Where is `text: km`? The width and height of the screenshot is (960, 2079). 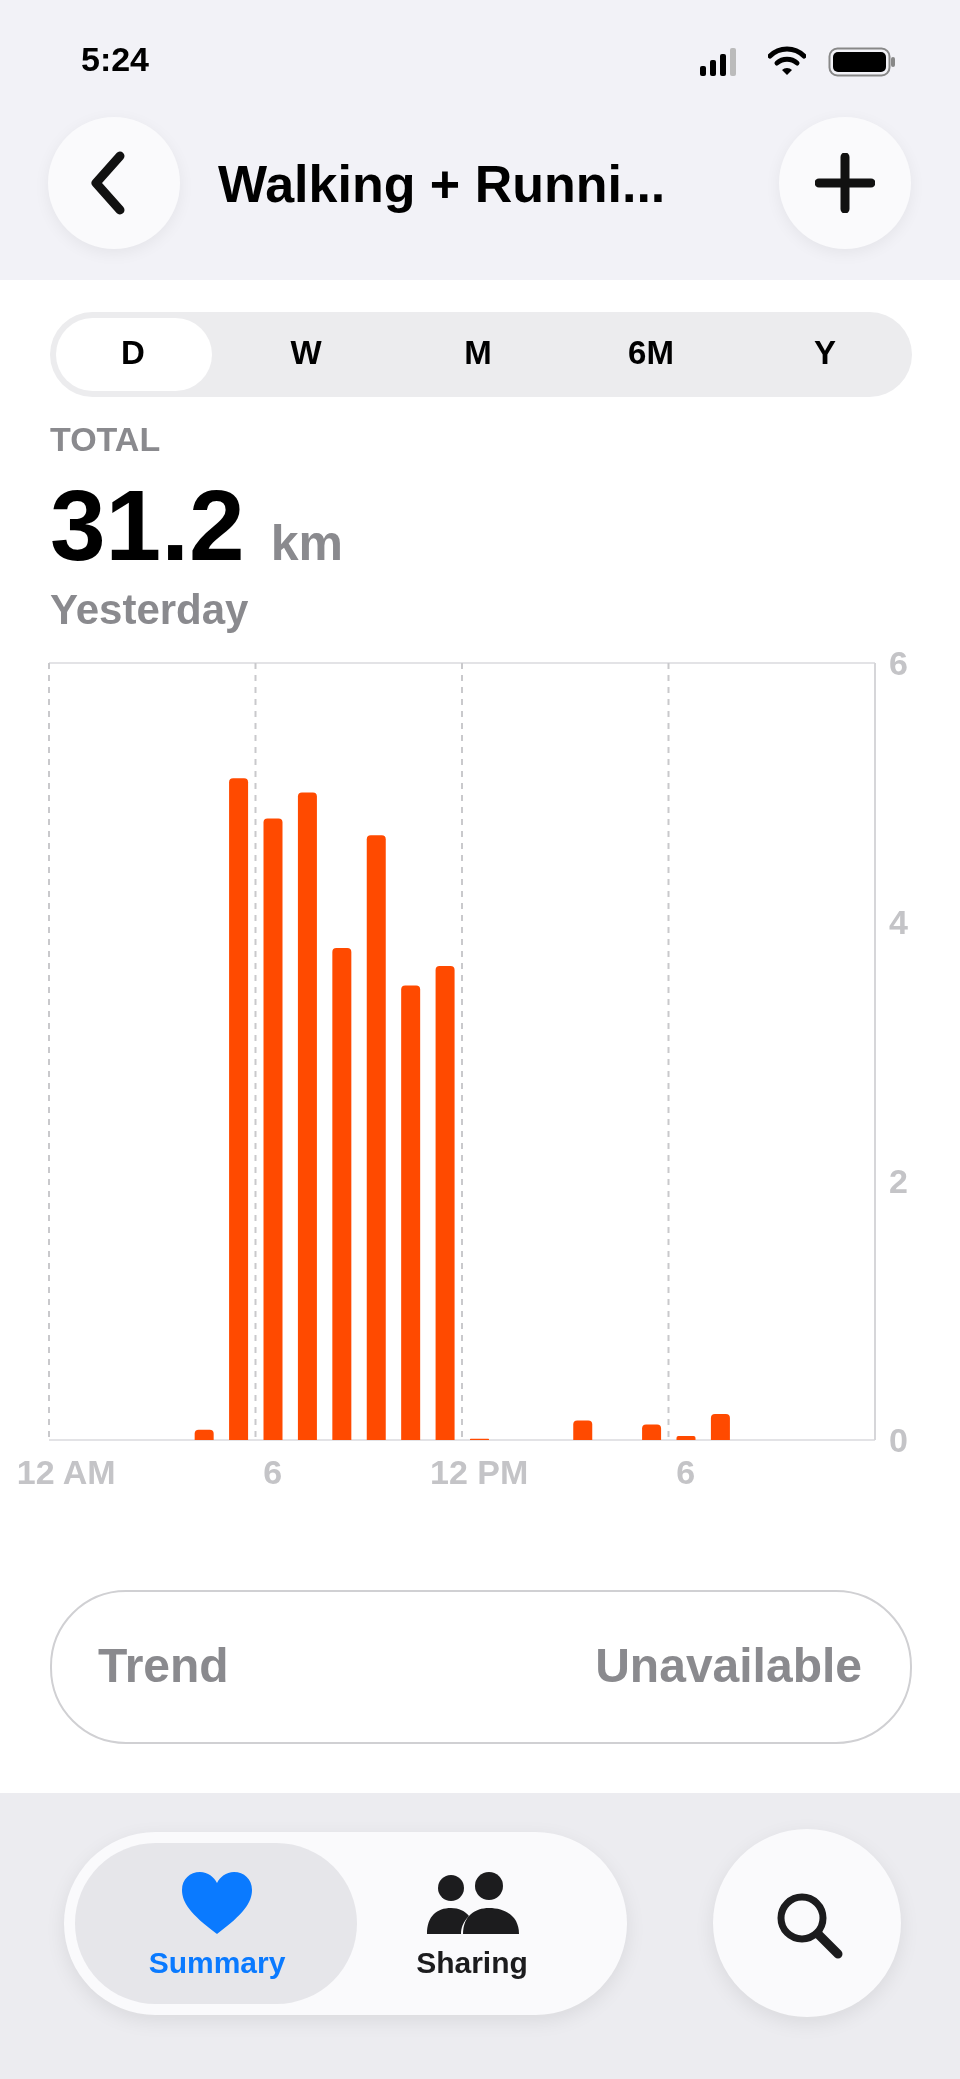
text: km is located at coordinates (306, 543).